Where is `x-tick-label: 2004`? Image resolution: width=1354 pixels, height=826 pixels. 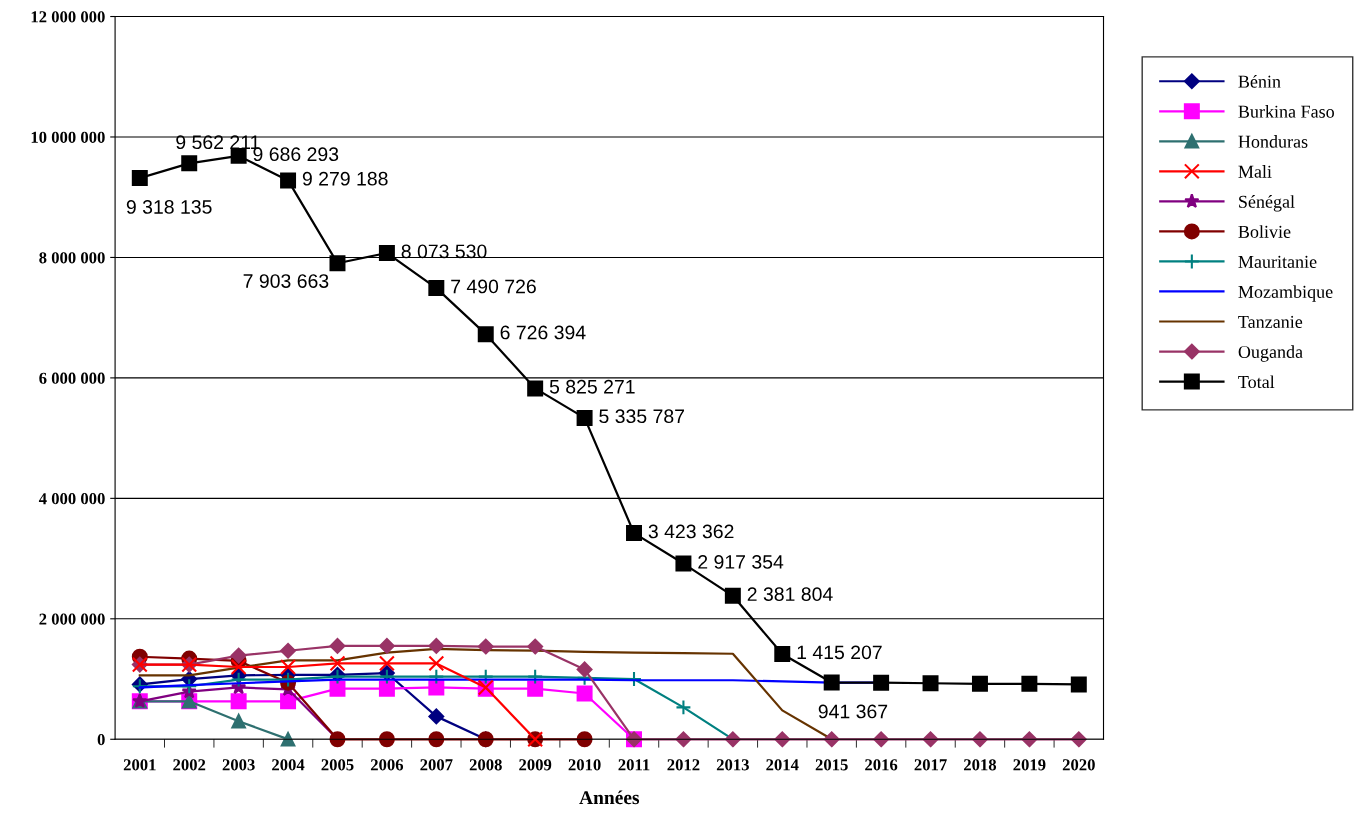
x-tick-label: 2004 is located at coordinates (288, 765).